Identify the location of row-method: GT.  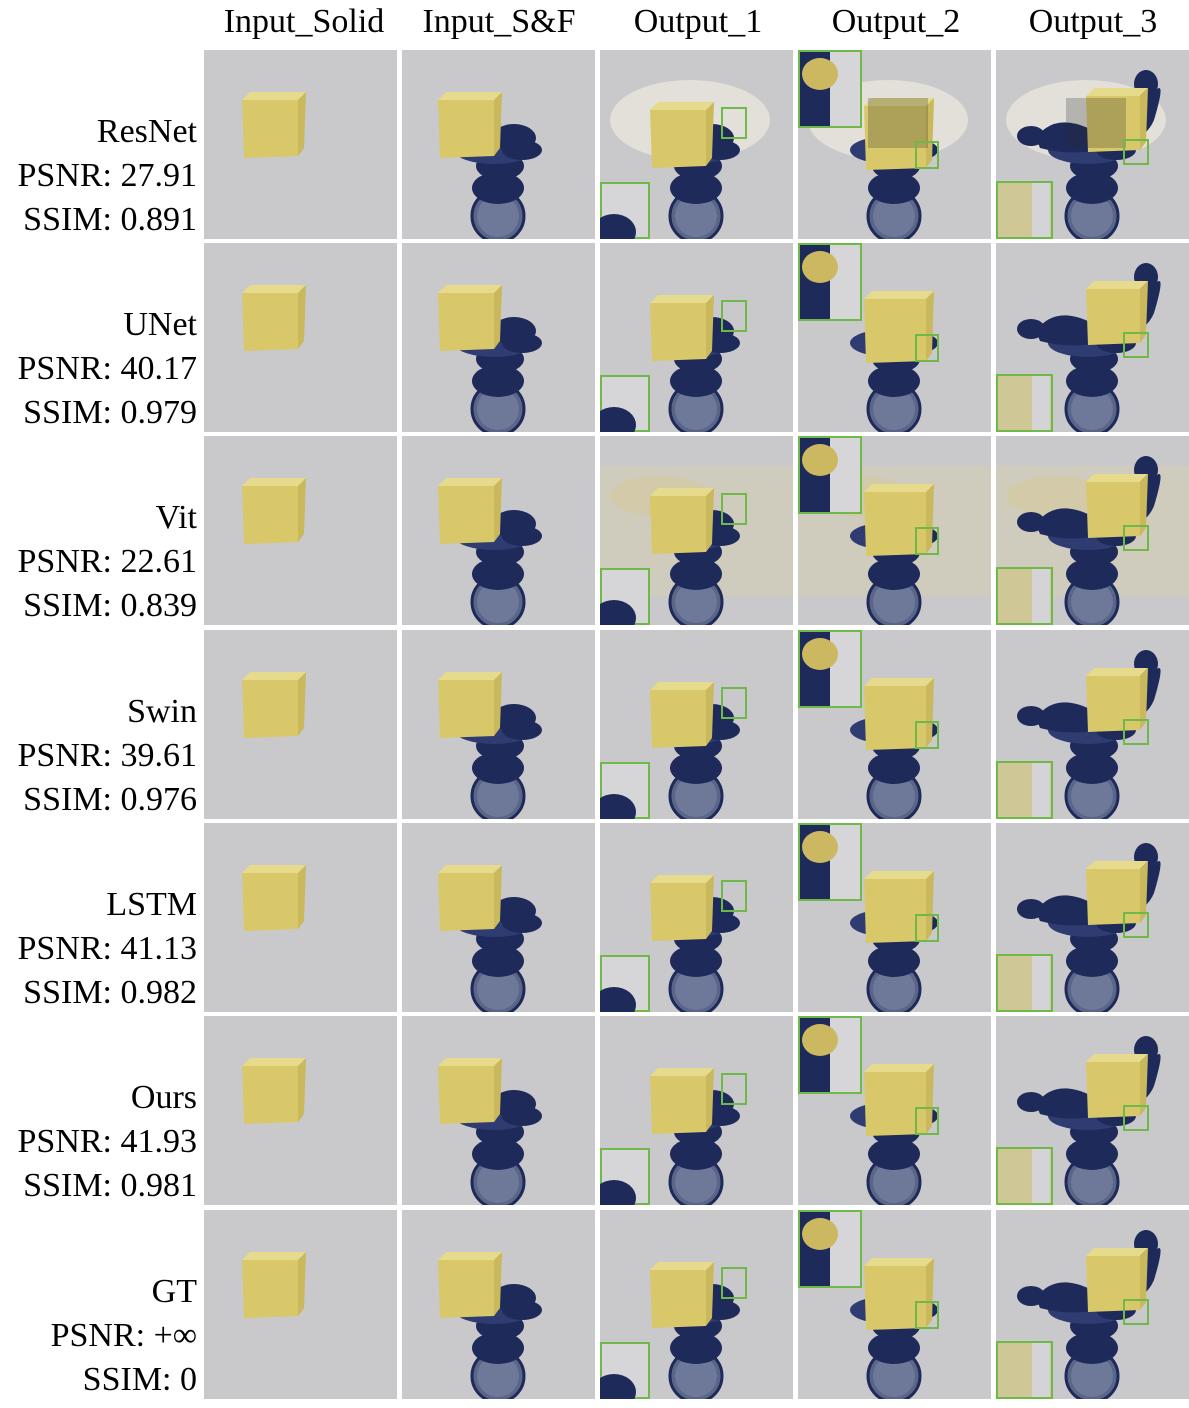
(174, 1291).